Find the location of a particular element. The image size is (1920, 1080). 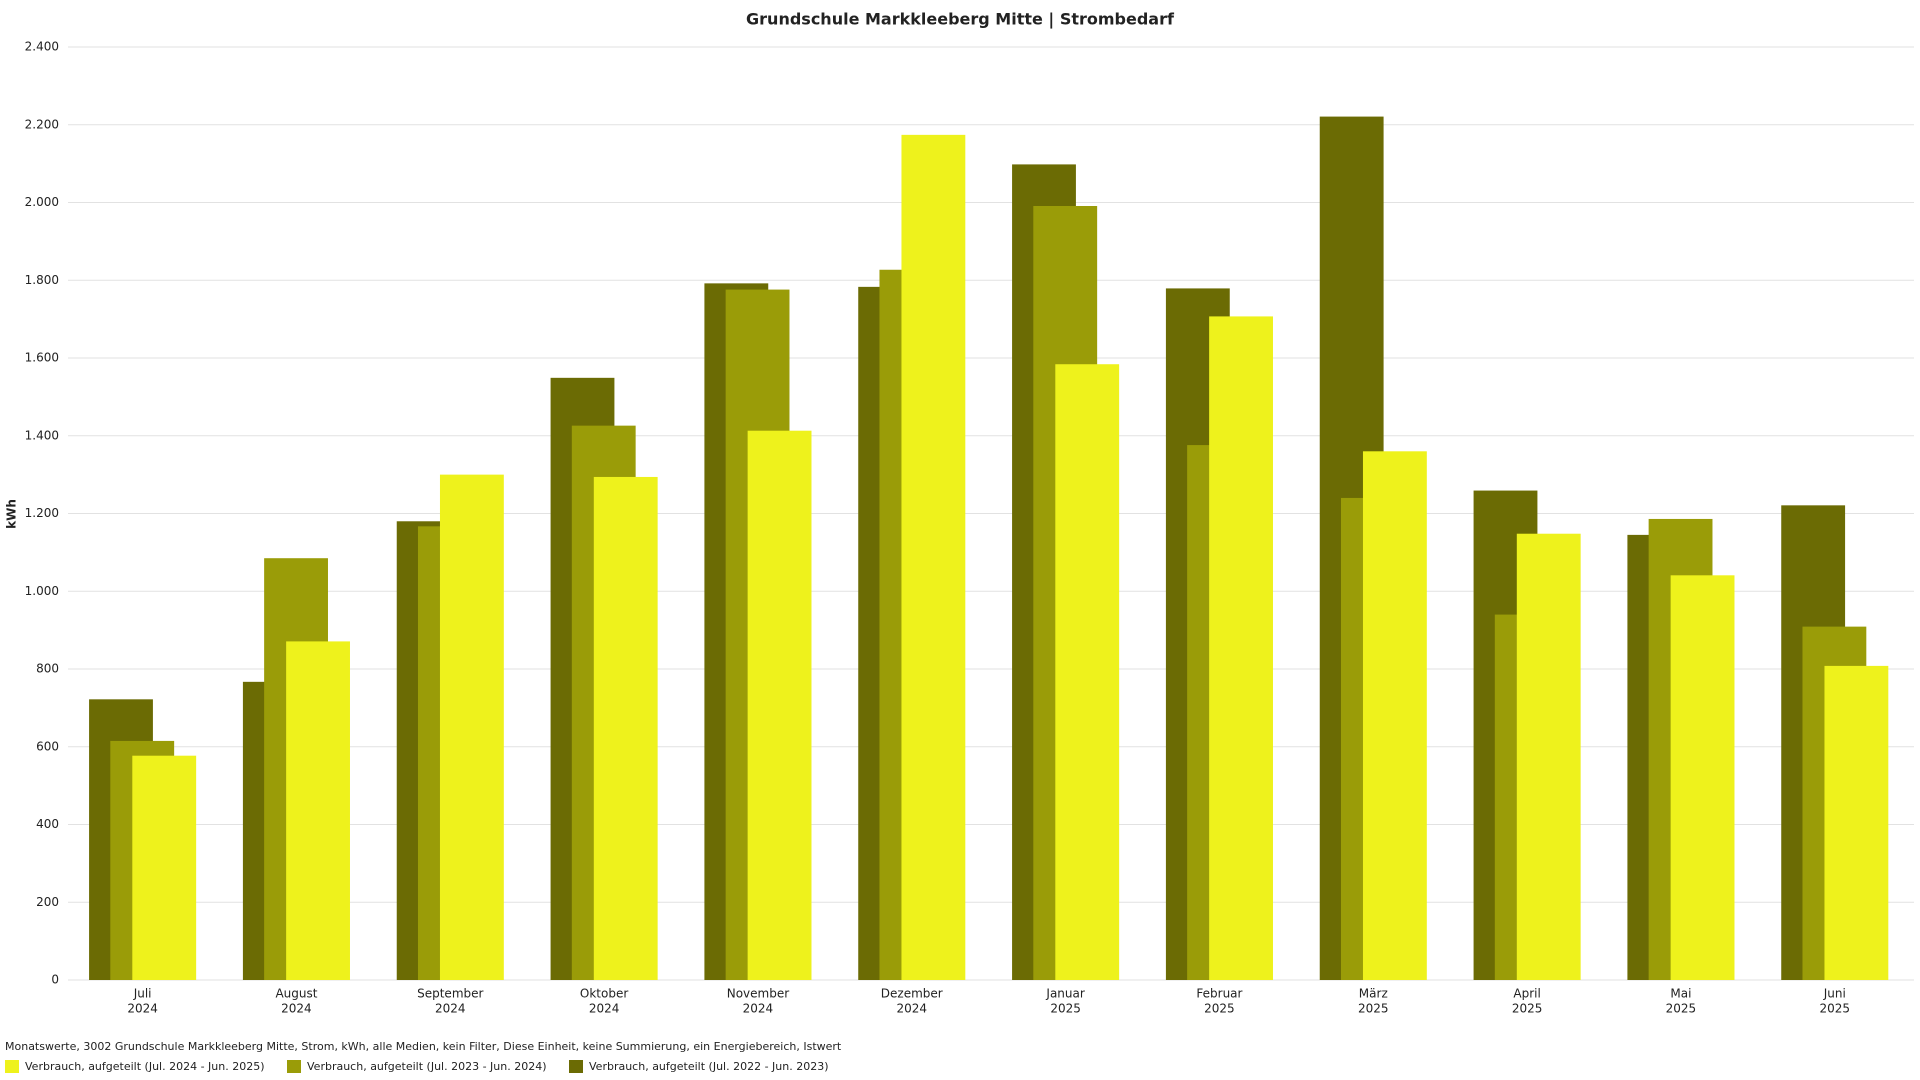

x-tick-label: März is located at coordinates (1373, 994).